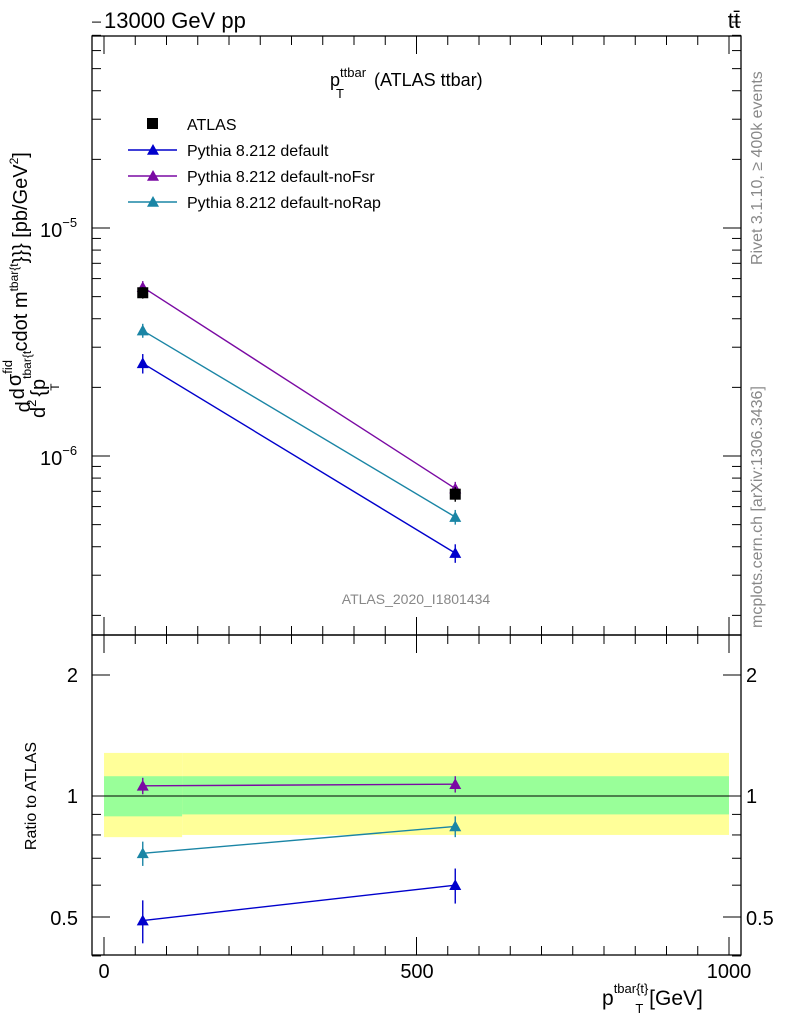  What do you see at coordinates (72, 676) in the screenshot?
I see `ratio-ytick-left-2: 2` at bounding box center [72, 676].